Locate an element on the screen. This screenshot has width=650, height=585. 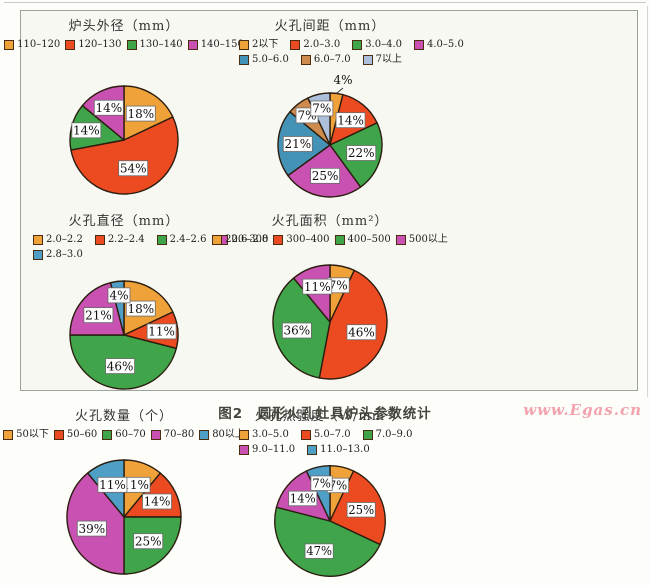
chart-legend: 50以下 50–60 60–70 70–80 80以上 is located at coordinates (124, 434).